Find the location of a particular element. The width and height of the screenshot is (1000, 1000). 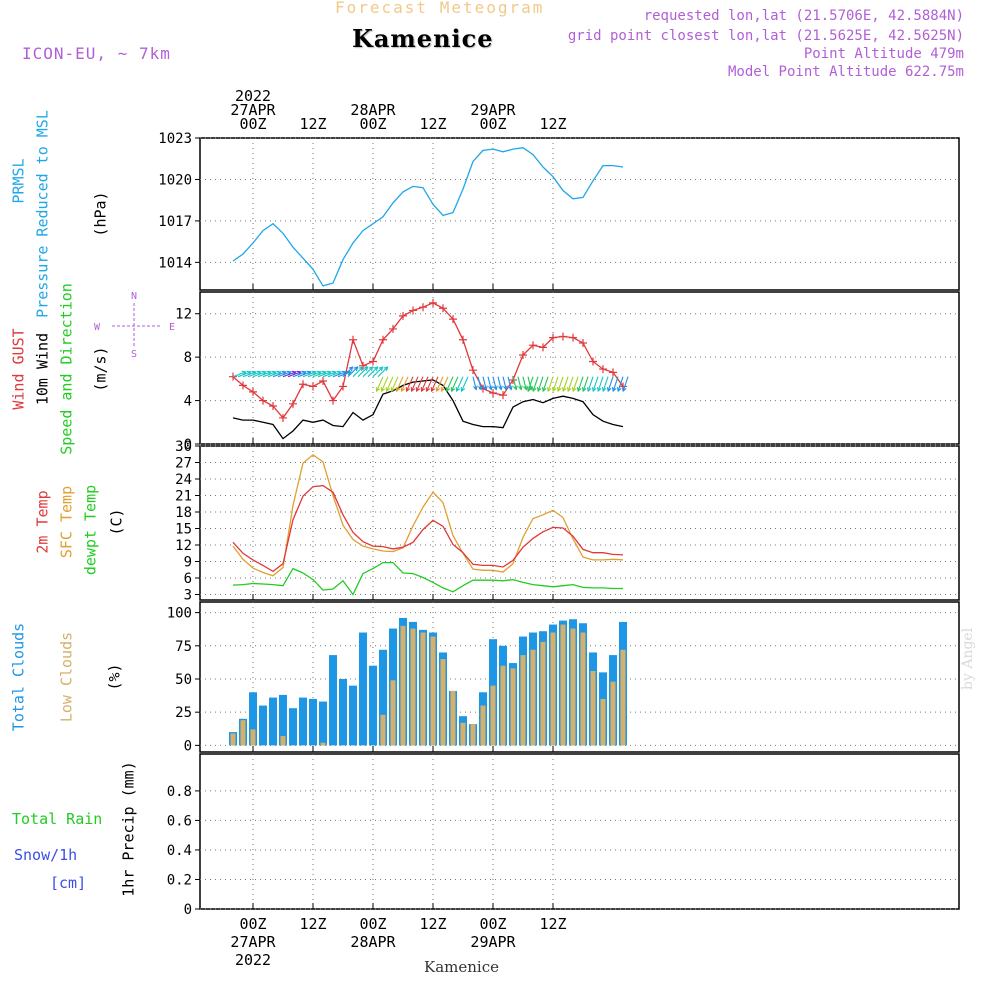

time-label-top: 29APR is located at coordinates (493, 110).